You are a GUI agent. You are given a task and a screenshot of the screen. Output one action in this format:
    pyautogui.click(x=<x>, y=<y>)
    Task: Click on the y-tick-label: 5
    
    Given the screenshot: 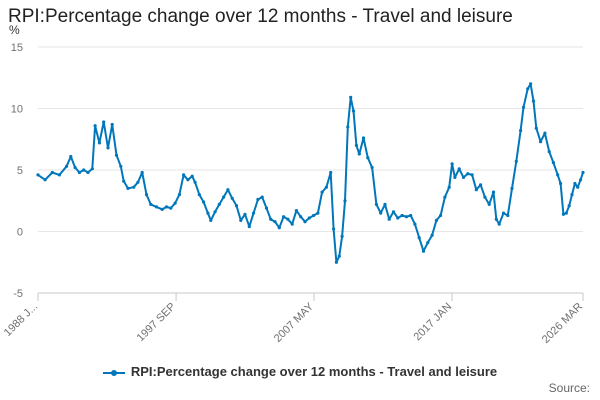 What is the action you would take?
    pyautogui.click(x=20, y=171)
    